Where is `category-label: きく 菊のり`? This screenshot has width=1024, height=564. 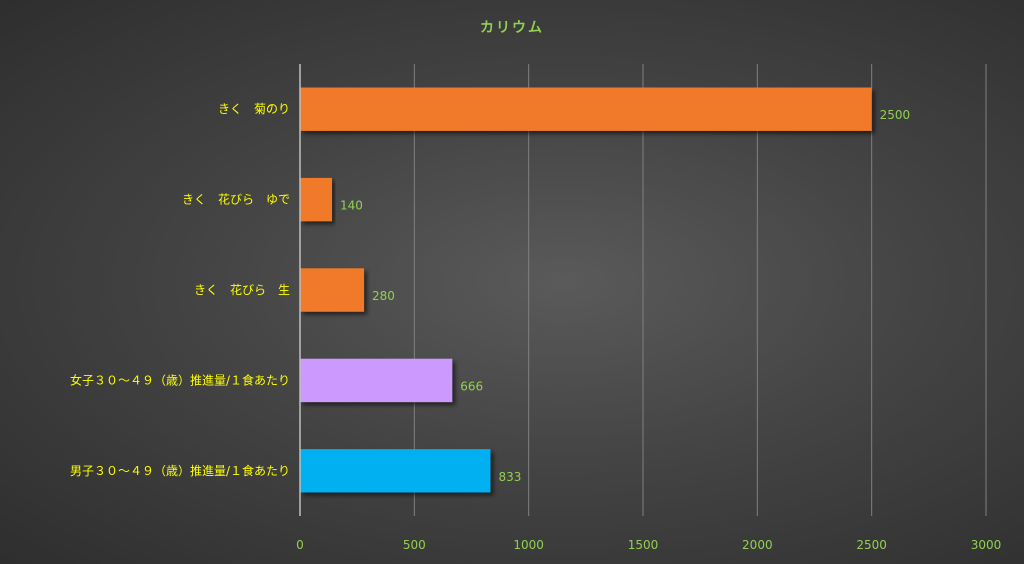 category-label: きく 菊のり is located at coordinates (254, 109).